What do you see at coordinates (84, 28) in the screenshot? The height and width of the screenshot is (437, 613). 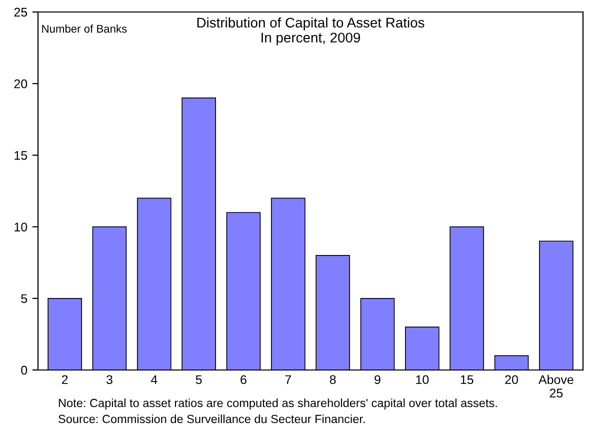 I see `y-axis-title: Number of Banks` at bounding box center [84, 28].